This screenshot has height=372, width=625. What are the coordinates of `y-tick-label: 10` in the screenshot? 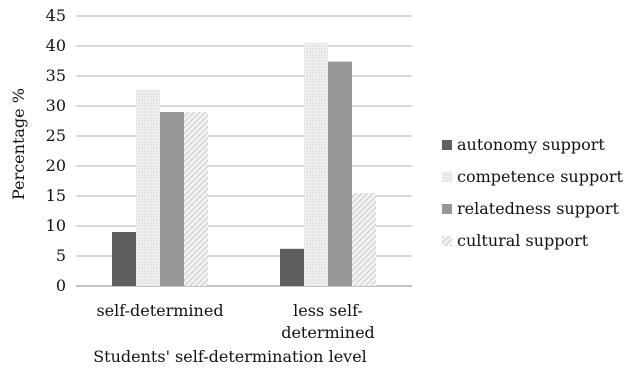 It's located at (56, 225).